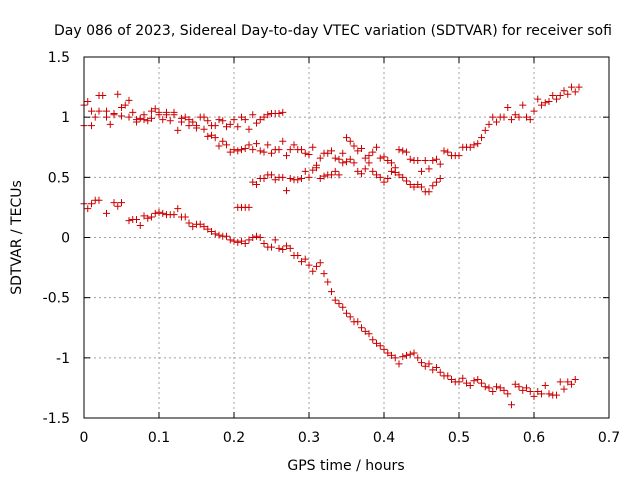  I want to click on y-tick-labels: 1.5 1 0.5 0 -0.5 -1 -1.5, so click(56, 238).